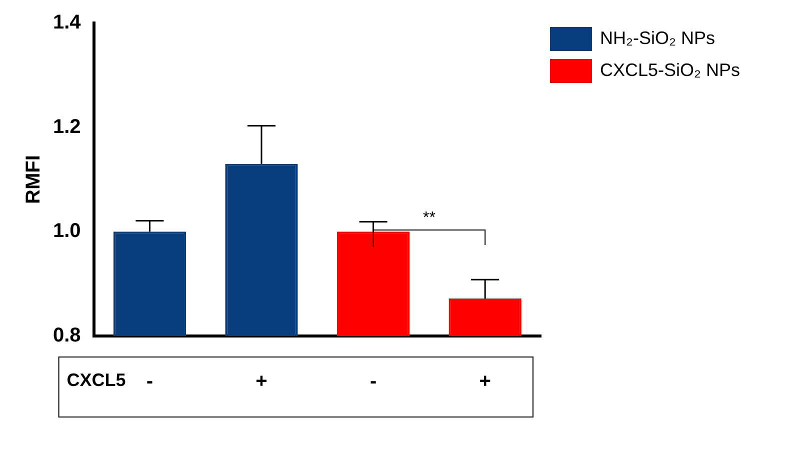 The height and width of the screenshot is (466, 798). What do you see at coordinates (66, 335) in the screenshot?
I see `y-tick-label: 0.8` at bounding box center [66, 335].